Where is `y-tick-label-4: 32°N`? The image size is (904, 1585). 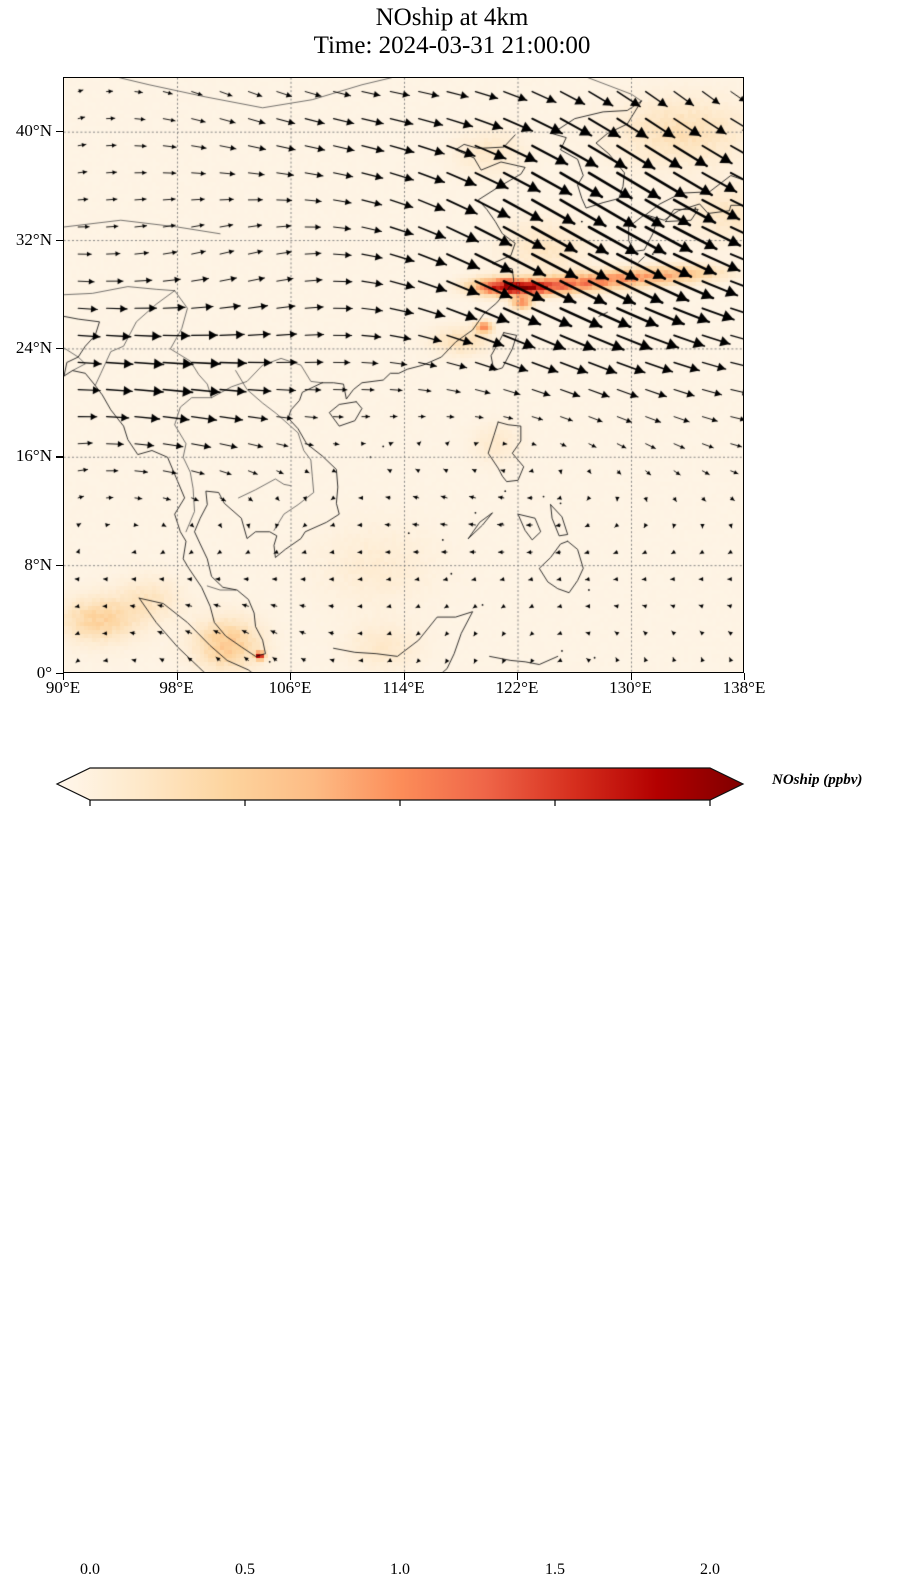 y-tick-label-4: 32°N is located at coordinates (33, 239).